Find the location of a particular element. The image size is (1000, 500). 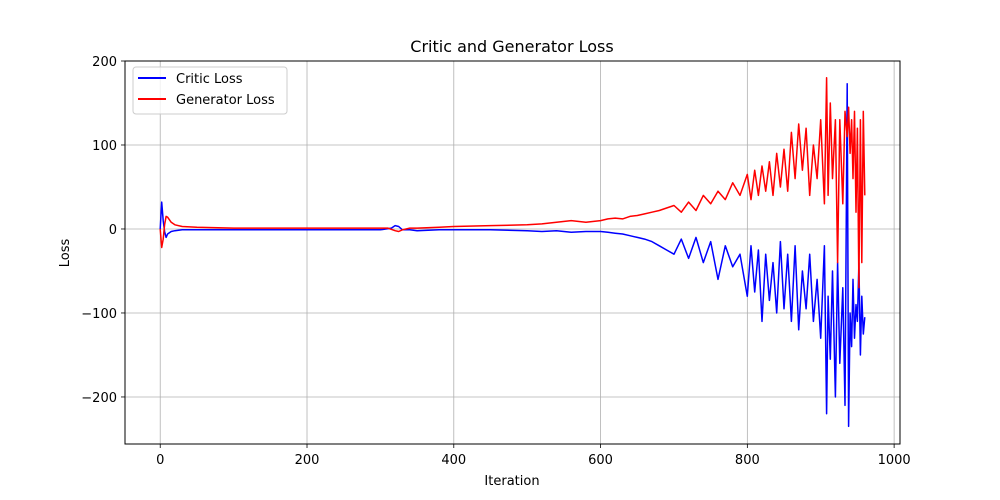

legend-box is located at coordinates (210, 90).